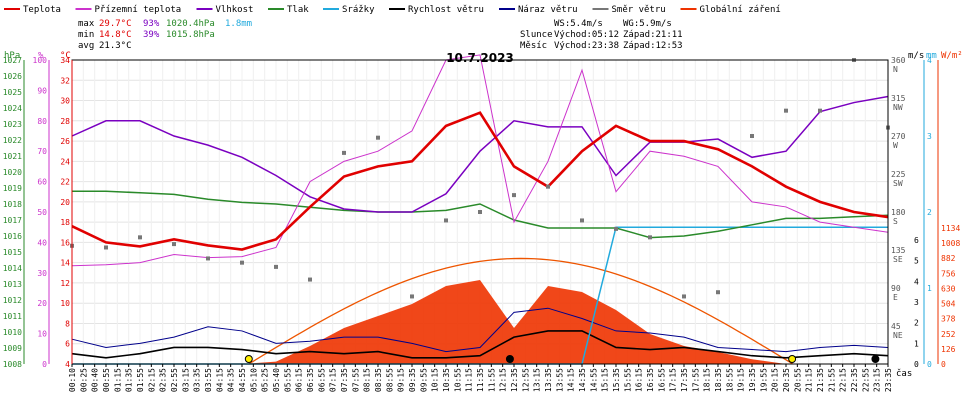  What do you see at coordinates (752, 380) in the screenshot?
I see `time-tick: 19:35` at bounding box center [752, 380].